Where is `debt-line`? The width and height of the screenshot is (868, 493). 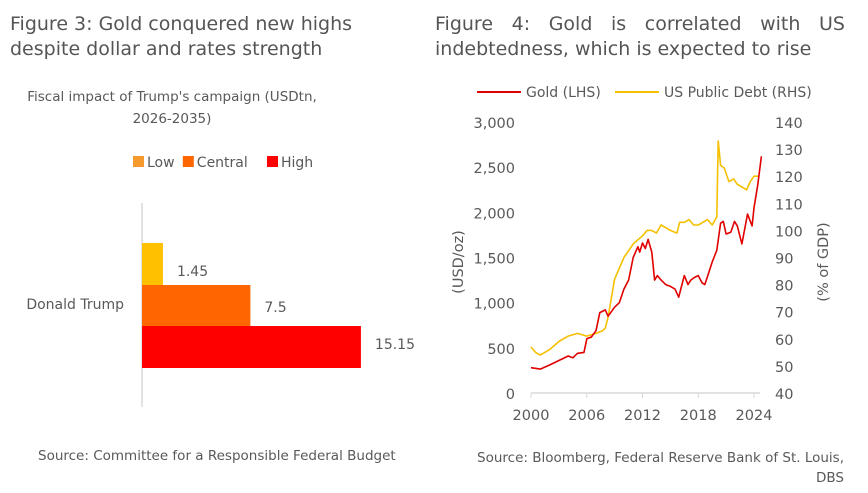 debt-line is located at coordinates (644, 248).